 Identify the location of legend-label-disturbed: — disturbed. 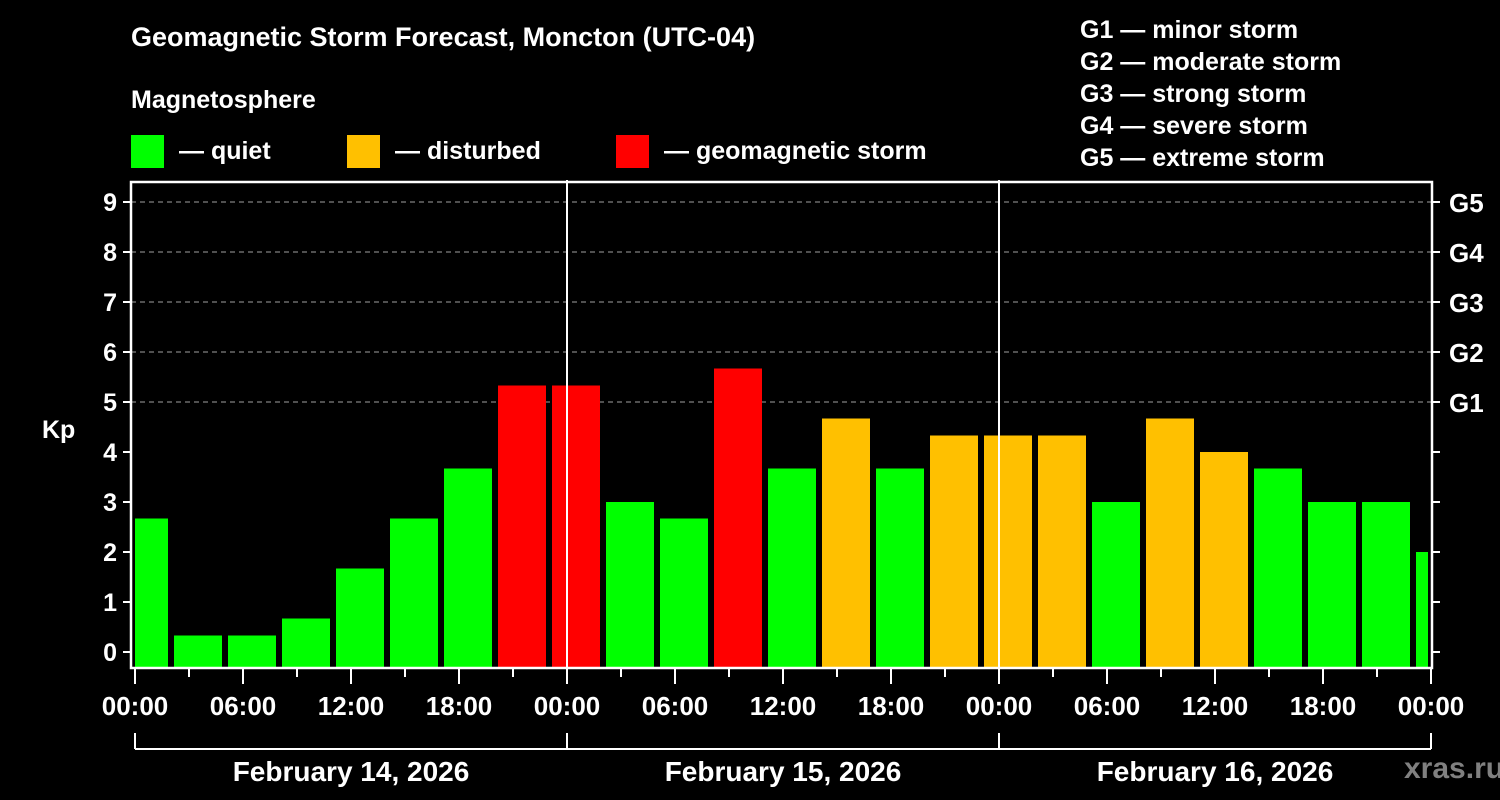
(468, 150).